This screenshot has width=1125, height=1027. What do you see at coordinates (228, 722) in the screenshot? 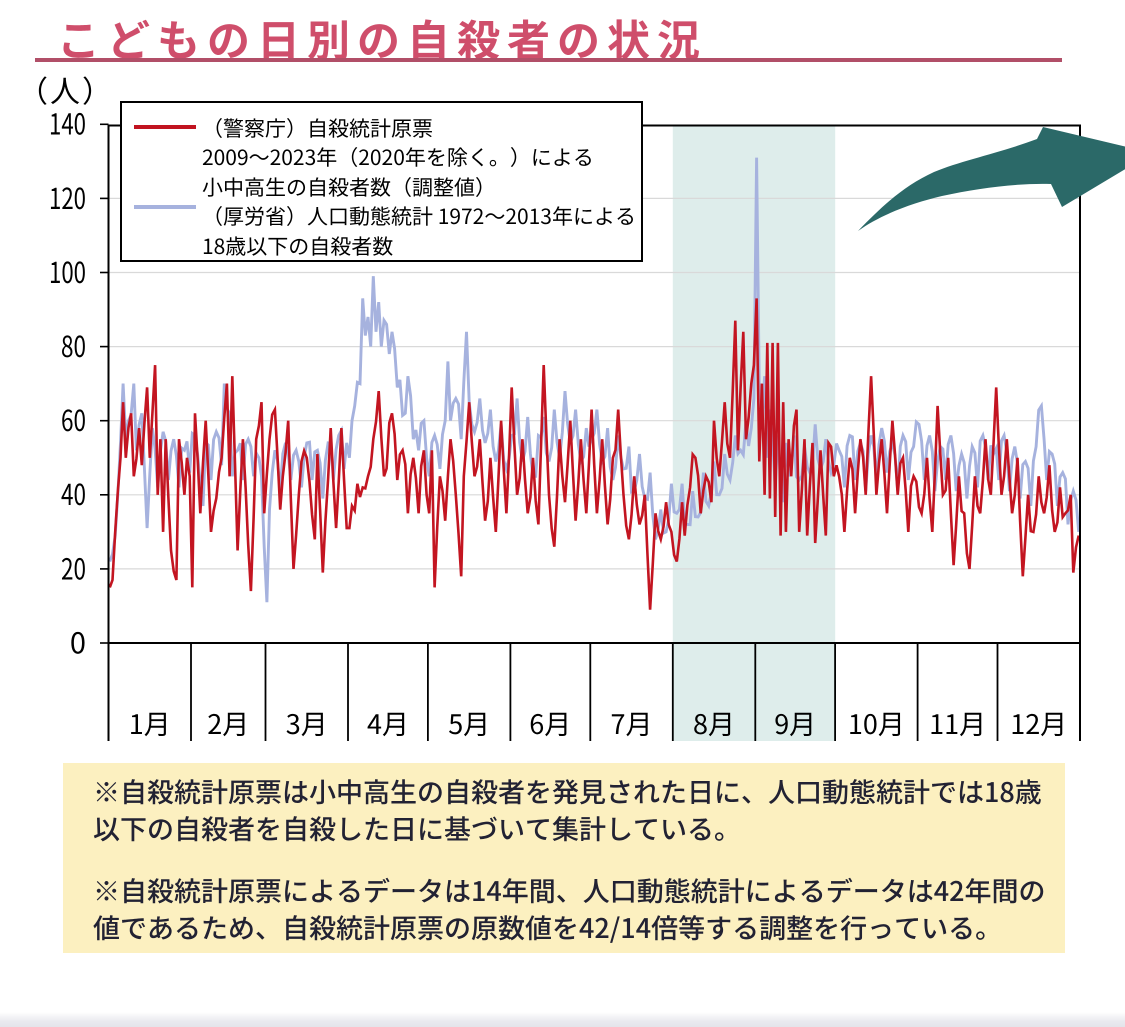
I see `svg-text: 2月` at bounding box center [228, 722].